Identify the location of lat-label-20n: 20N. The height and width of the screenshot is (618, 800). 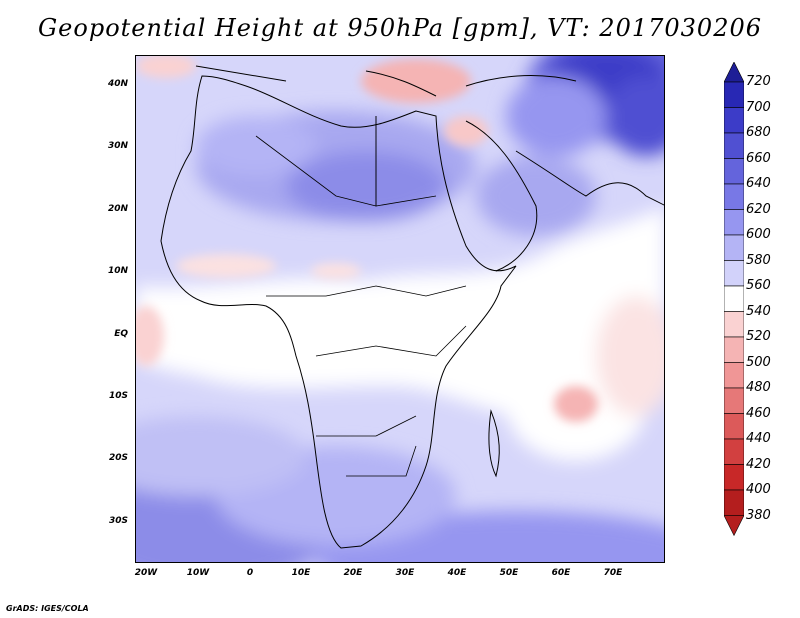
(117, 209).